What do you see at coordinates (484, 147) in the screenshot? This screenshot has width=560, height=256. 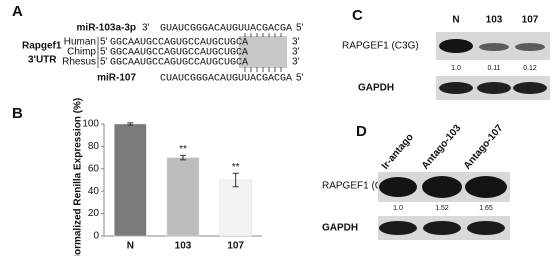 I see `lane-label: Antago-107` at bounding box center [484, 147].